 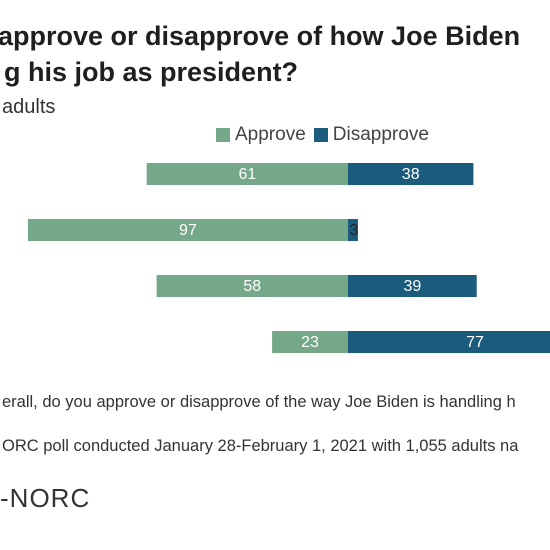 I want to click on chart-title-line-2: g his job as president?, so click(x=151, y=72).